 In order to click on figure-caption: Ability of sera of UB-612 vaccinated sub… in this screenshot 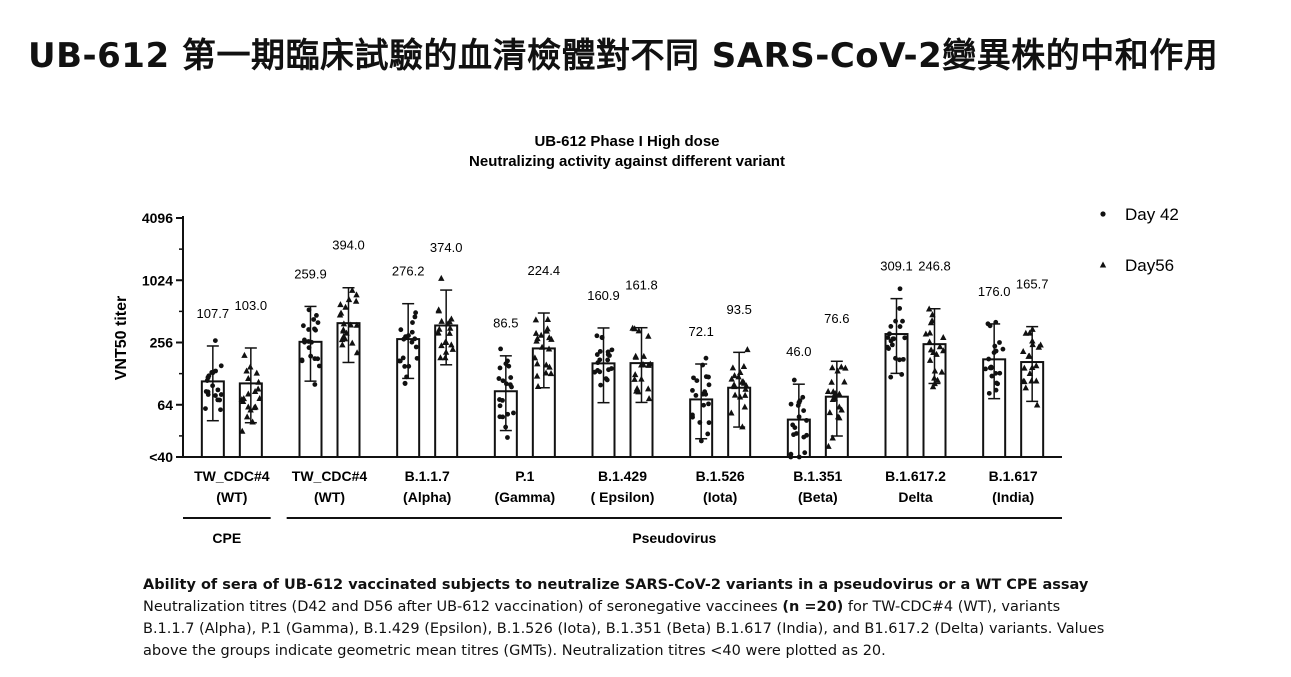, I will do `click(698, 618)`.